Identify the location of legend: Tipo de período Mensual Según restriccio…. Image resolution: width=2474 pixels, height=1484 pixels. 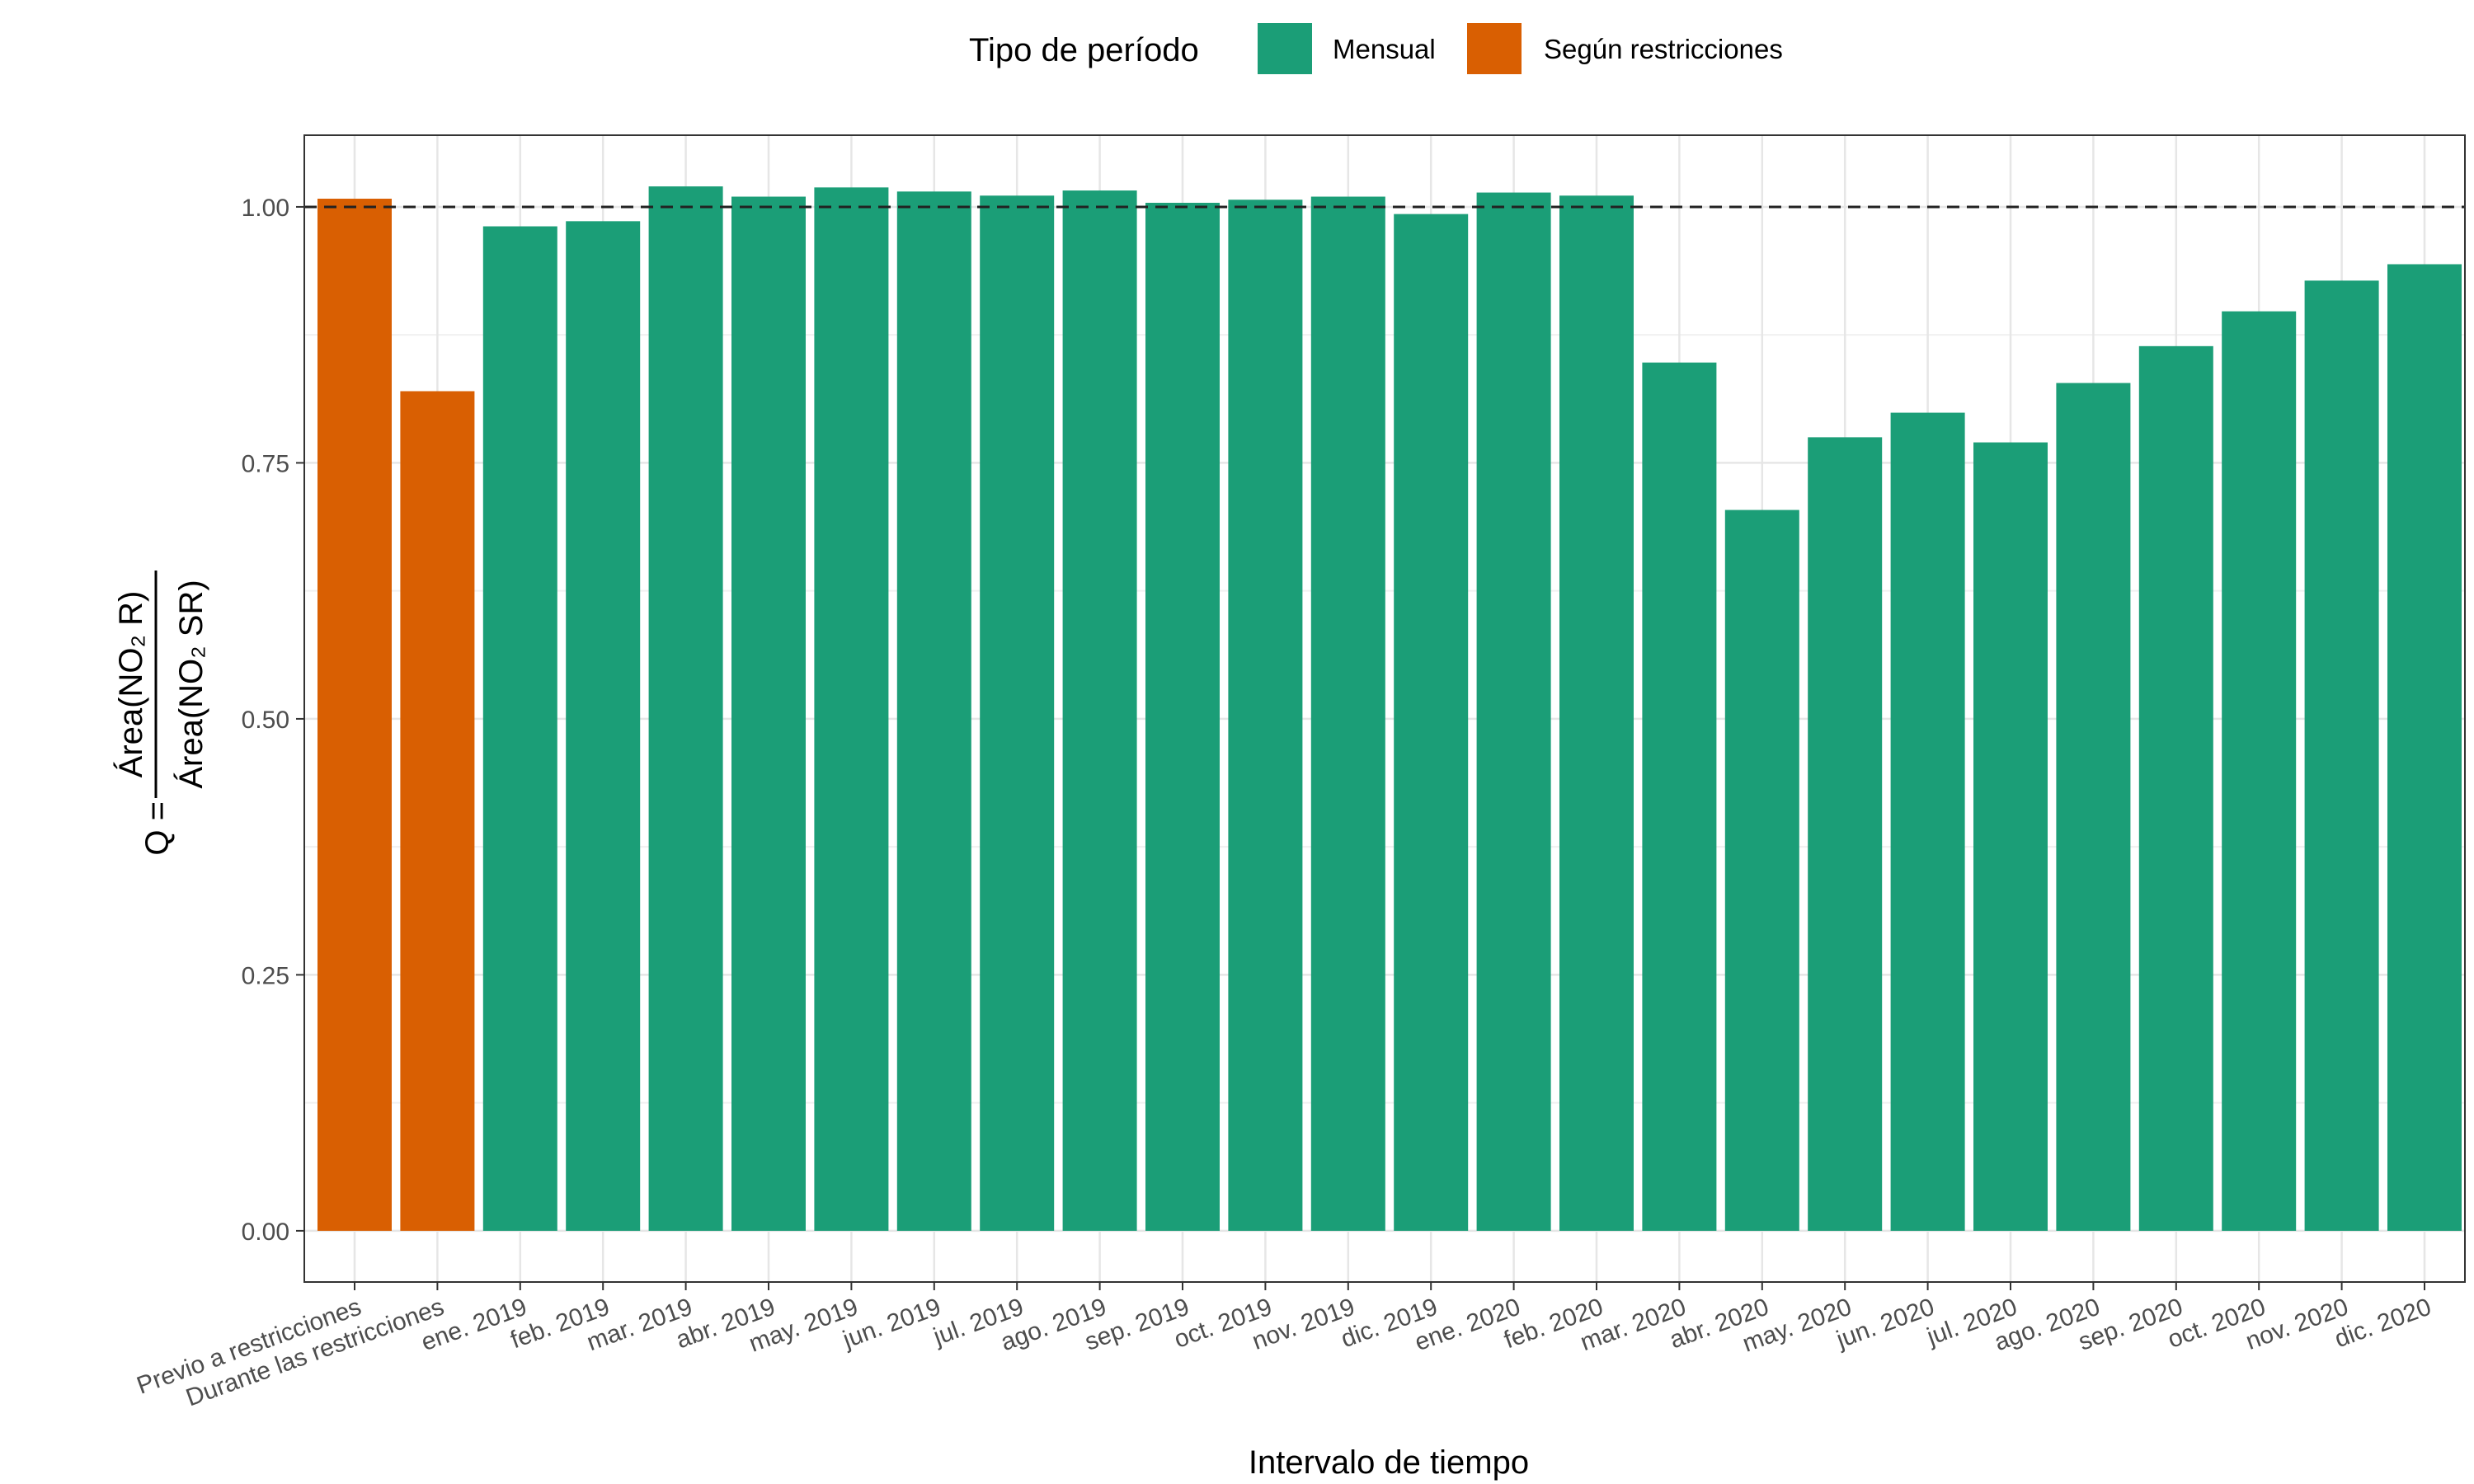
(1376, 48).